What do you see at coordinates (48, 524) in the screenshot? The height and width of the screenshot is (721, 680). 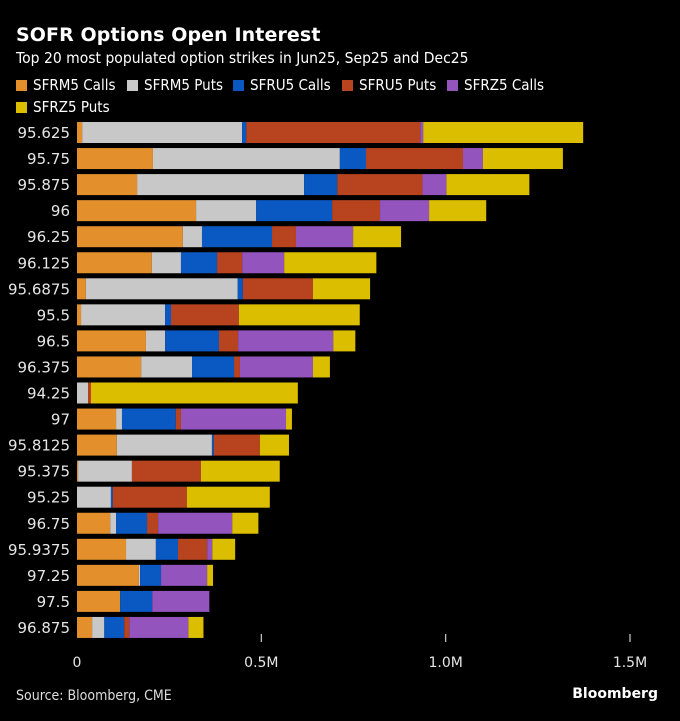 I see `y-tick-label: 96.75` at bounding box center [48, 524].